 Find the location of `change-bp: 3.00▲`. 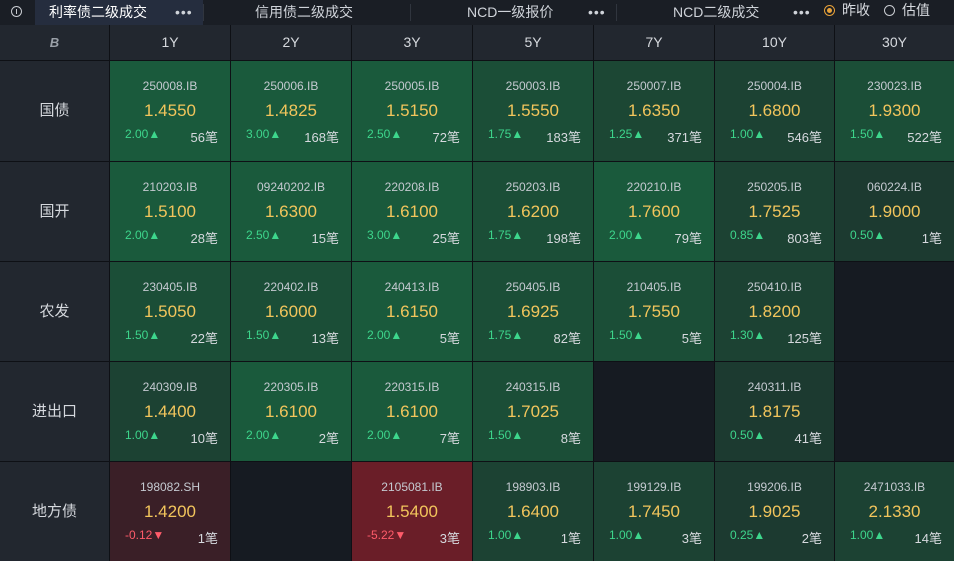

change-bp: 3.00▲ is located at coordinates (385, 235).